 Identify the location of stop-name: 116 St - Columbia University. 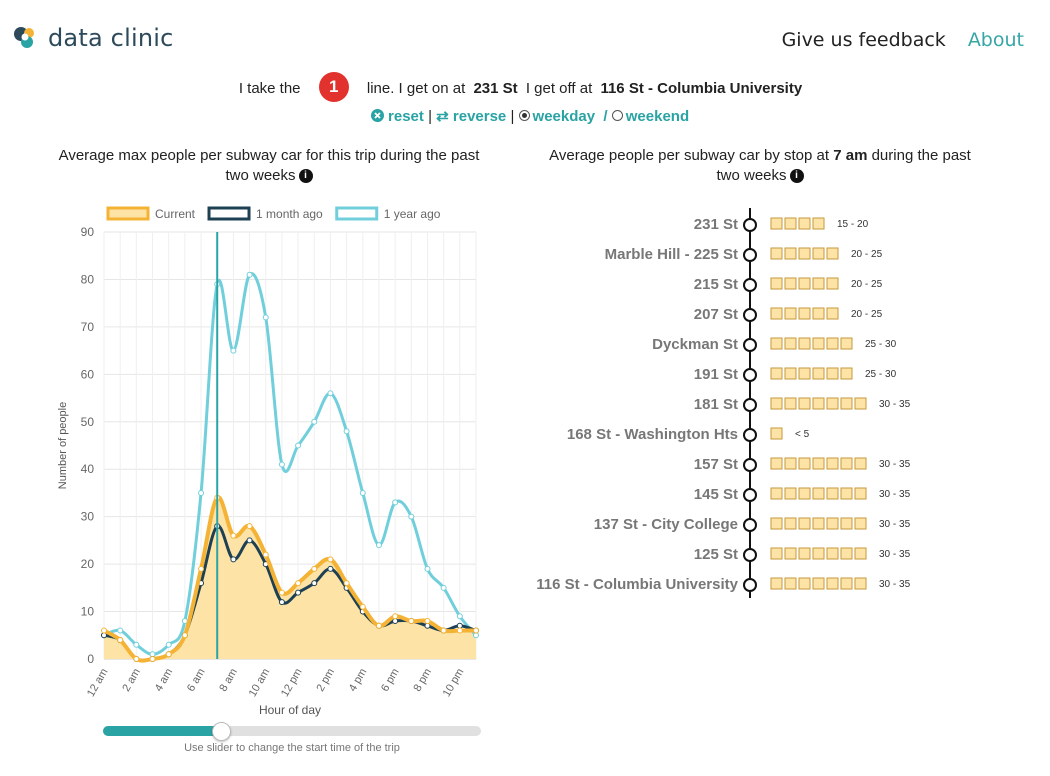
(637, 584).